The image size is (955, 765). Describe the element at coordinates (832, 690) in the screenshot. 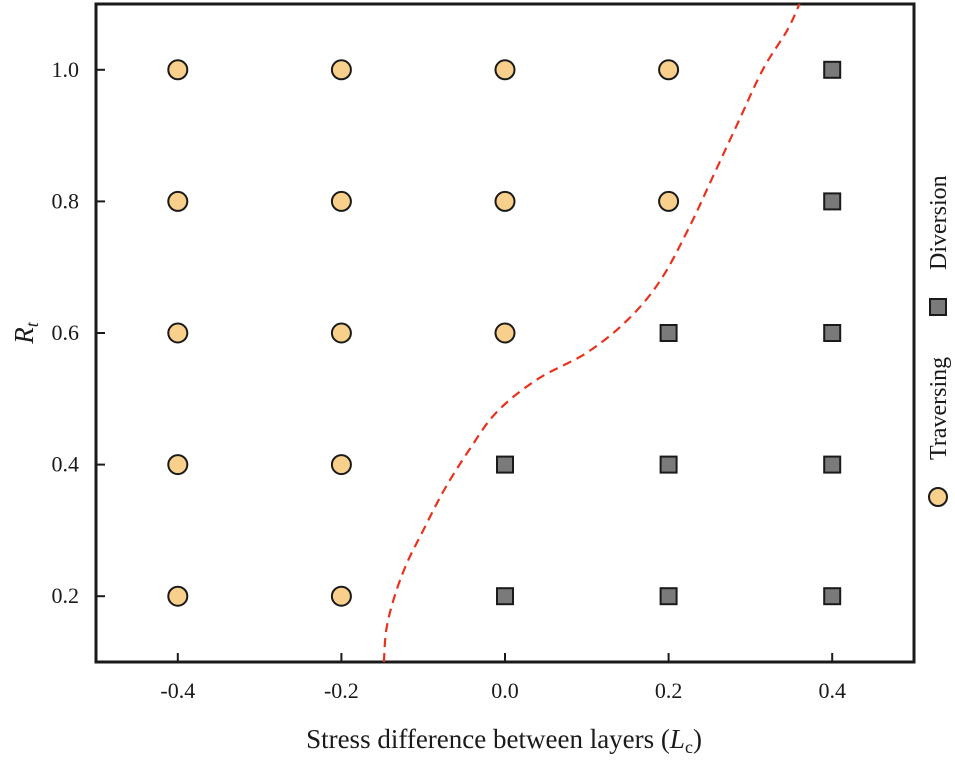

I see `x-tick-label: 0.4` at that location.